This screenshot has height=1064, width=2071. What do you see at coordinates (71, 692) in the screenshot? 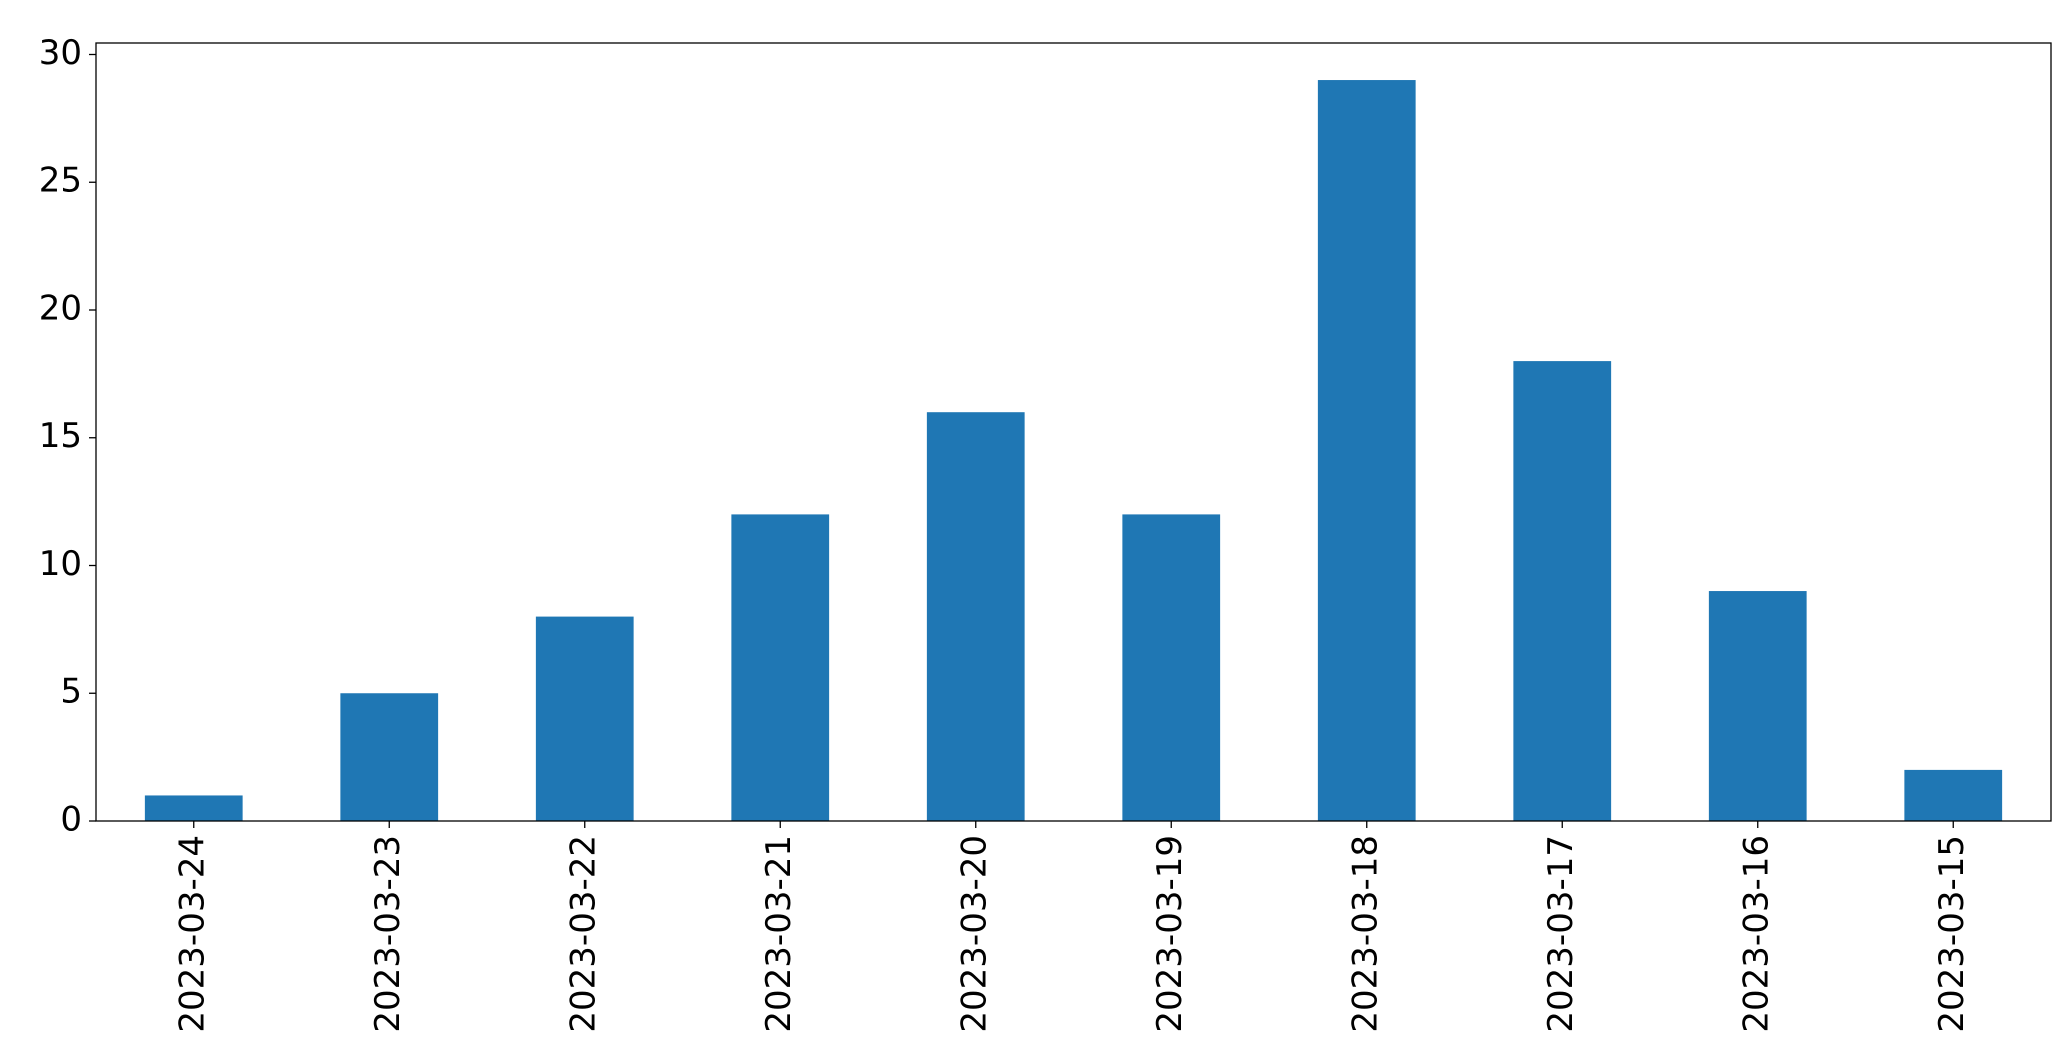
I see `y-tick-label: 5` at bounding box center [71, 692].